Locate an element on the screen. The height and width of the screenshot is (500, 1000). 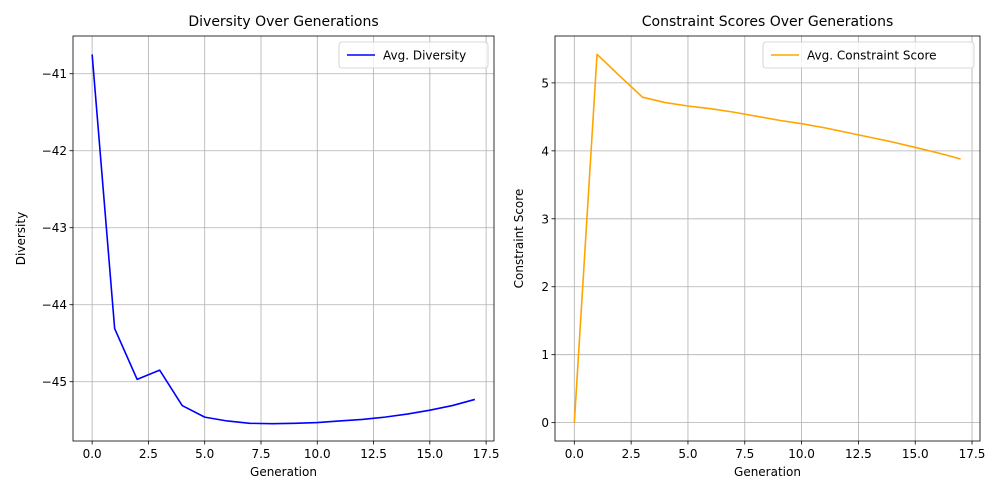
y-tick-label: 5 is located at coordinates (545, 83).